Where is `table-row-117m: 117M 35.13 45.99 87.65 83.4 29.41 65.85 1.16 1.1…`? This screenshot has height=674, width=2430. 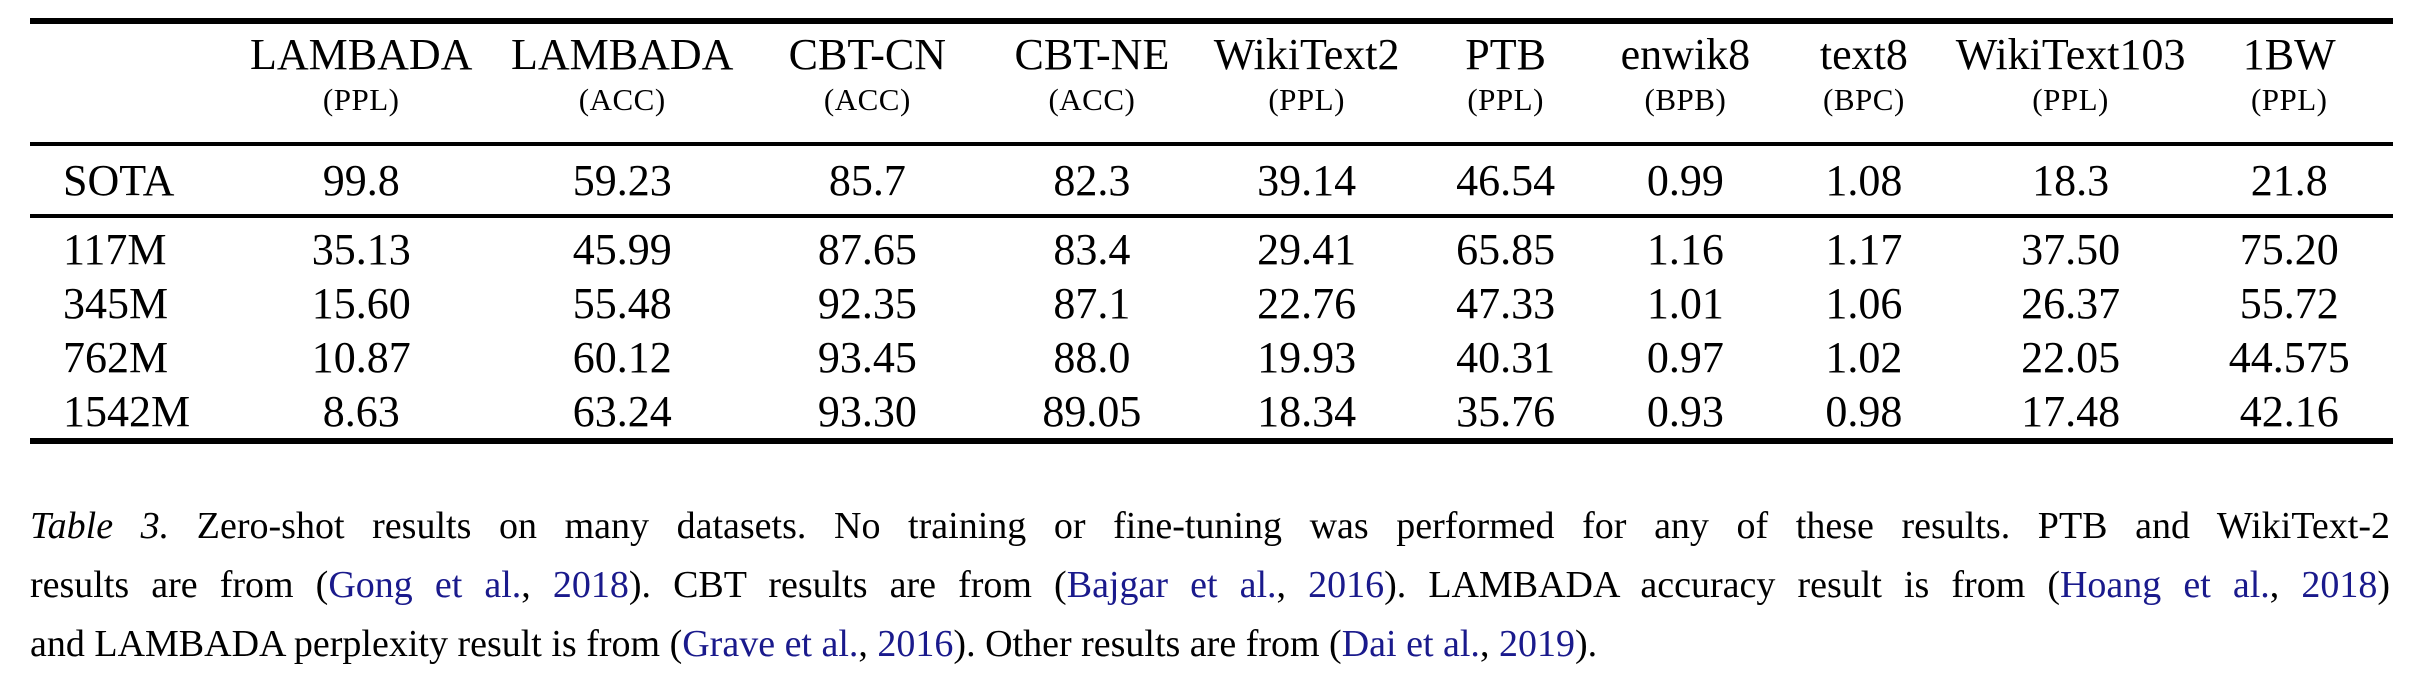
table-row-117m: 117M 35.13 45.99 87.65 83.4 29.41 65.85 1.16 1.1… is located at coordinates (1211, 246).